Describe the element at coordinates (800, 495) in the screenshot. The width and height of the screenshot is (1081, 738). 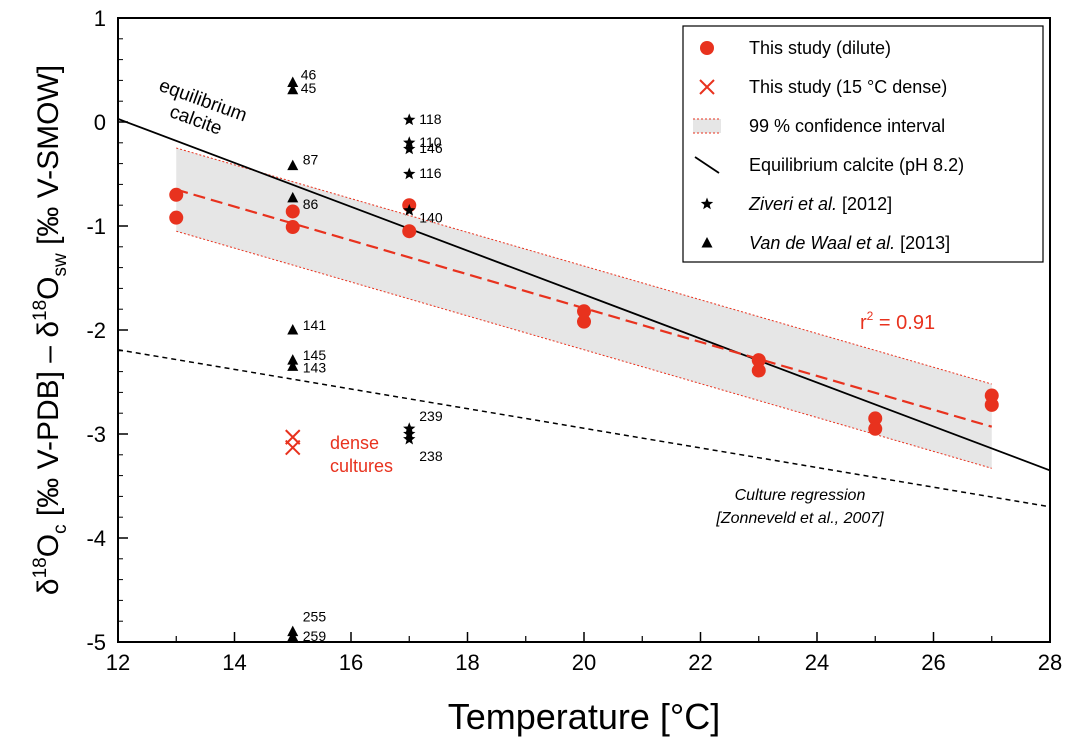
I see `culture-regression-label: Culture regression` at that location.